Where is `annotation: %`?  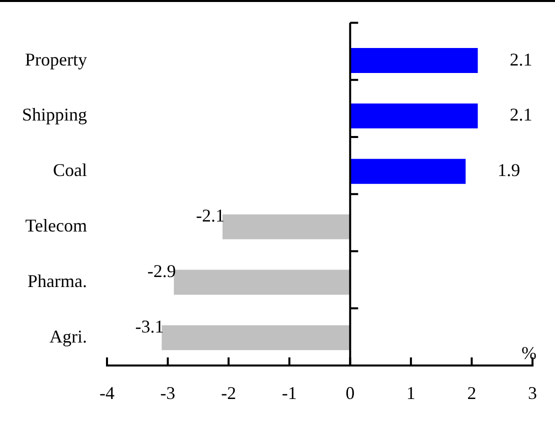 annotation: % is located at coordinates (529, 353).